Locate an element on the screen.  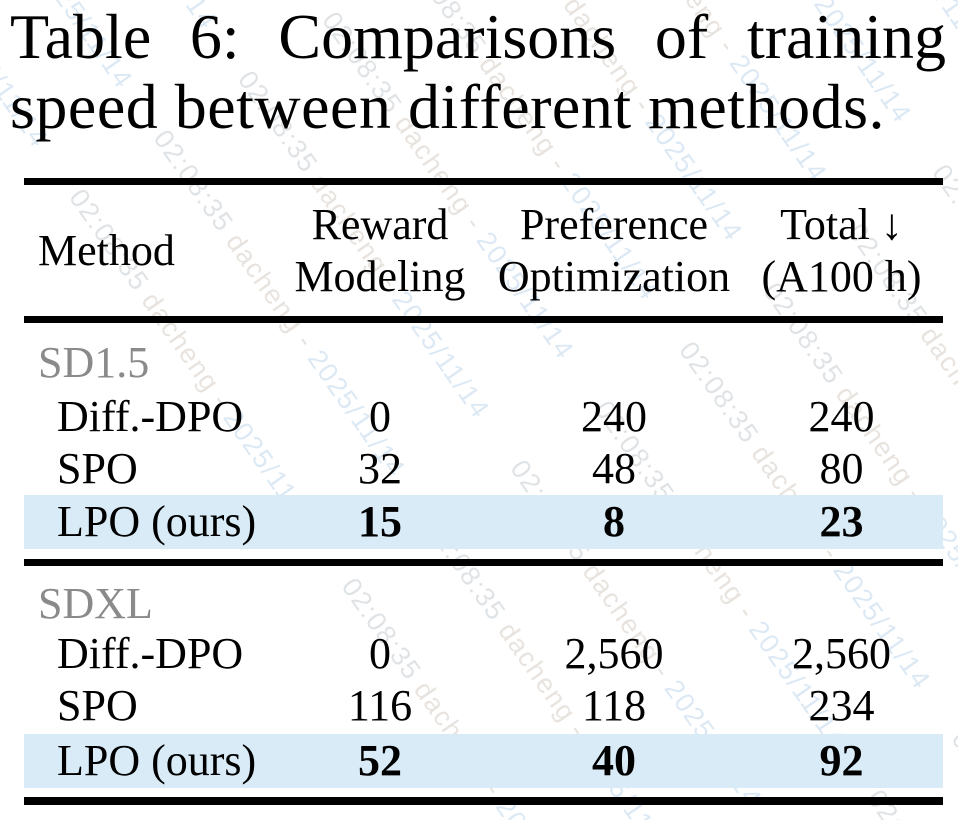
column-header-line: Reward is located at coordinates (380, 224).